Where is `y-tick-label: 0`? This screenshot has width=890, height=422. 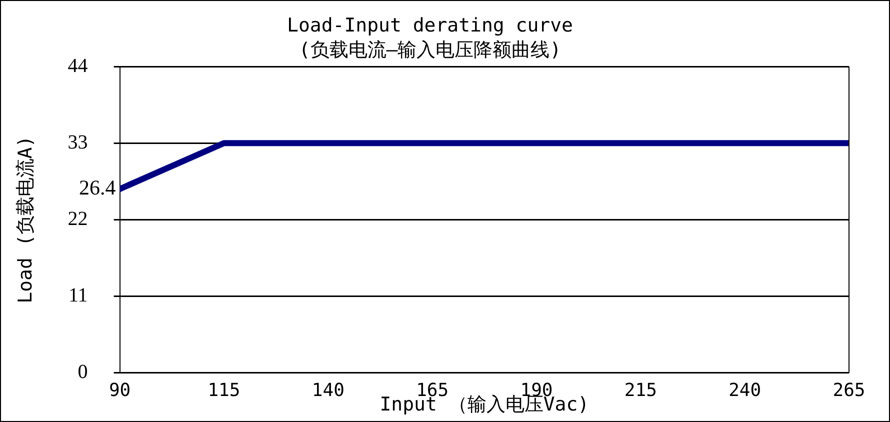
y-tick-label: 0 is located at coordinates (83, 371).